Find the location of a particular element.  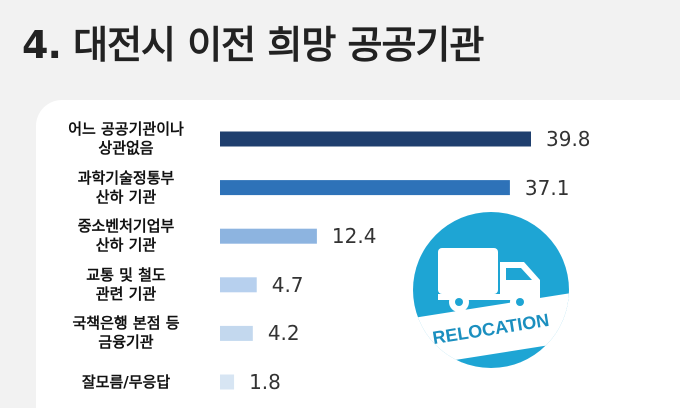

category-label-5: 잘모름/무응답 is located at coordinates (126, 381).